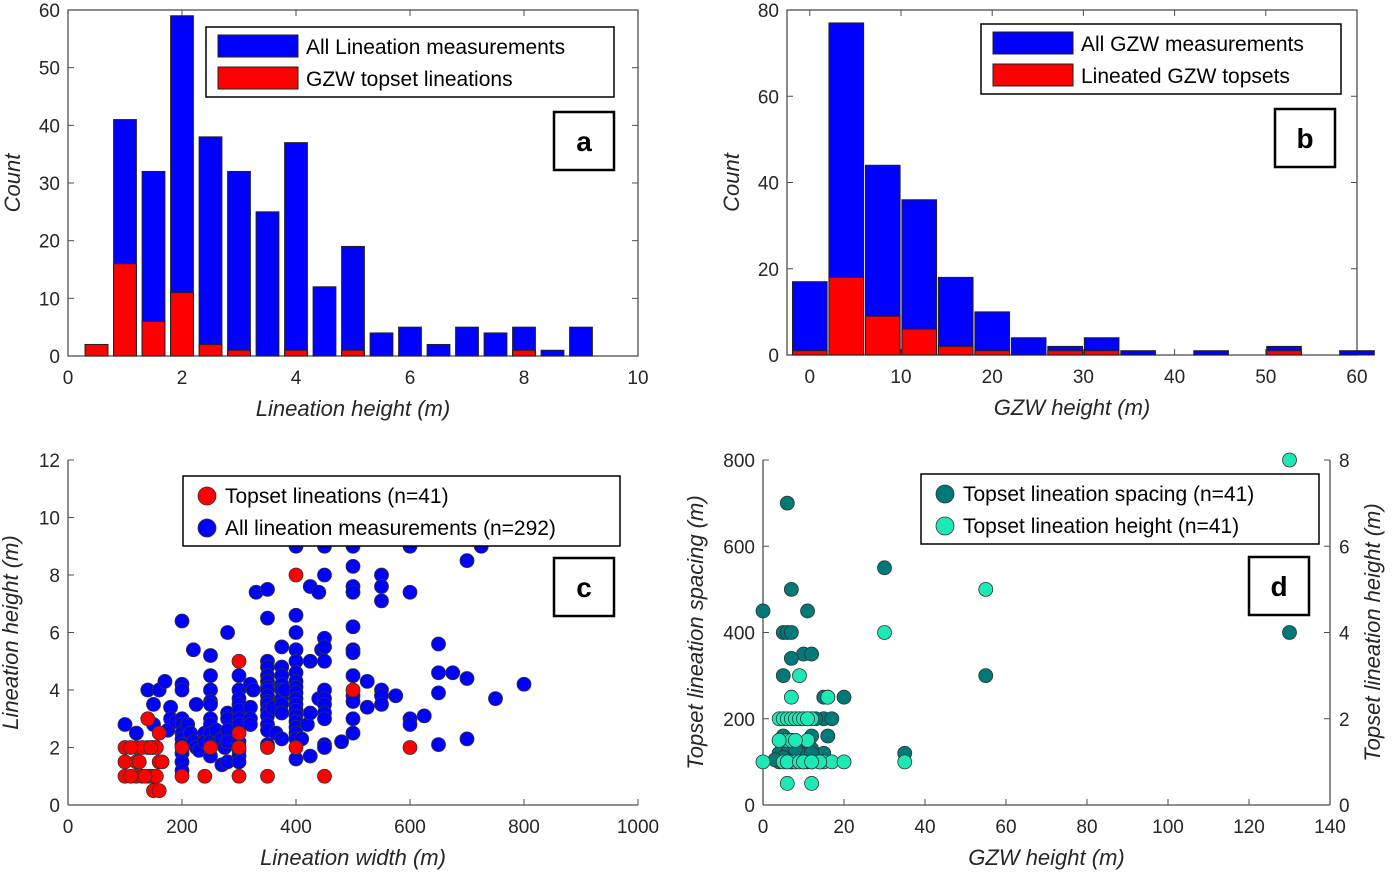  I want to click on y-axis-label: Count, so click(12, 183).